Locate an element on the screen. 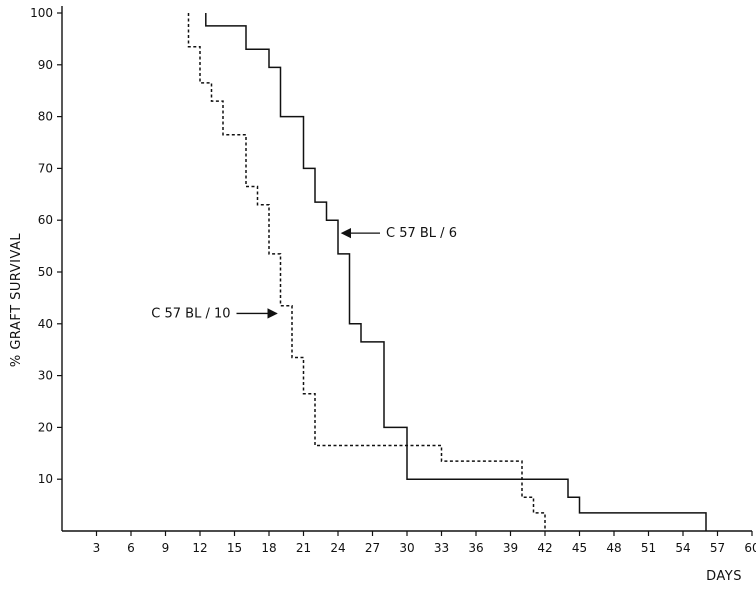 Image resolution: width=756 pixels, height=589 pixels. x-tick-label: 24 is located at coordinates (337, 548).